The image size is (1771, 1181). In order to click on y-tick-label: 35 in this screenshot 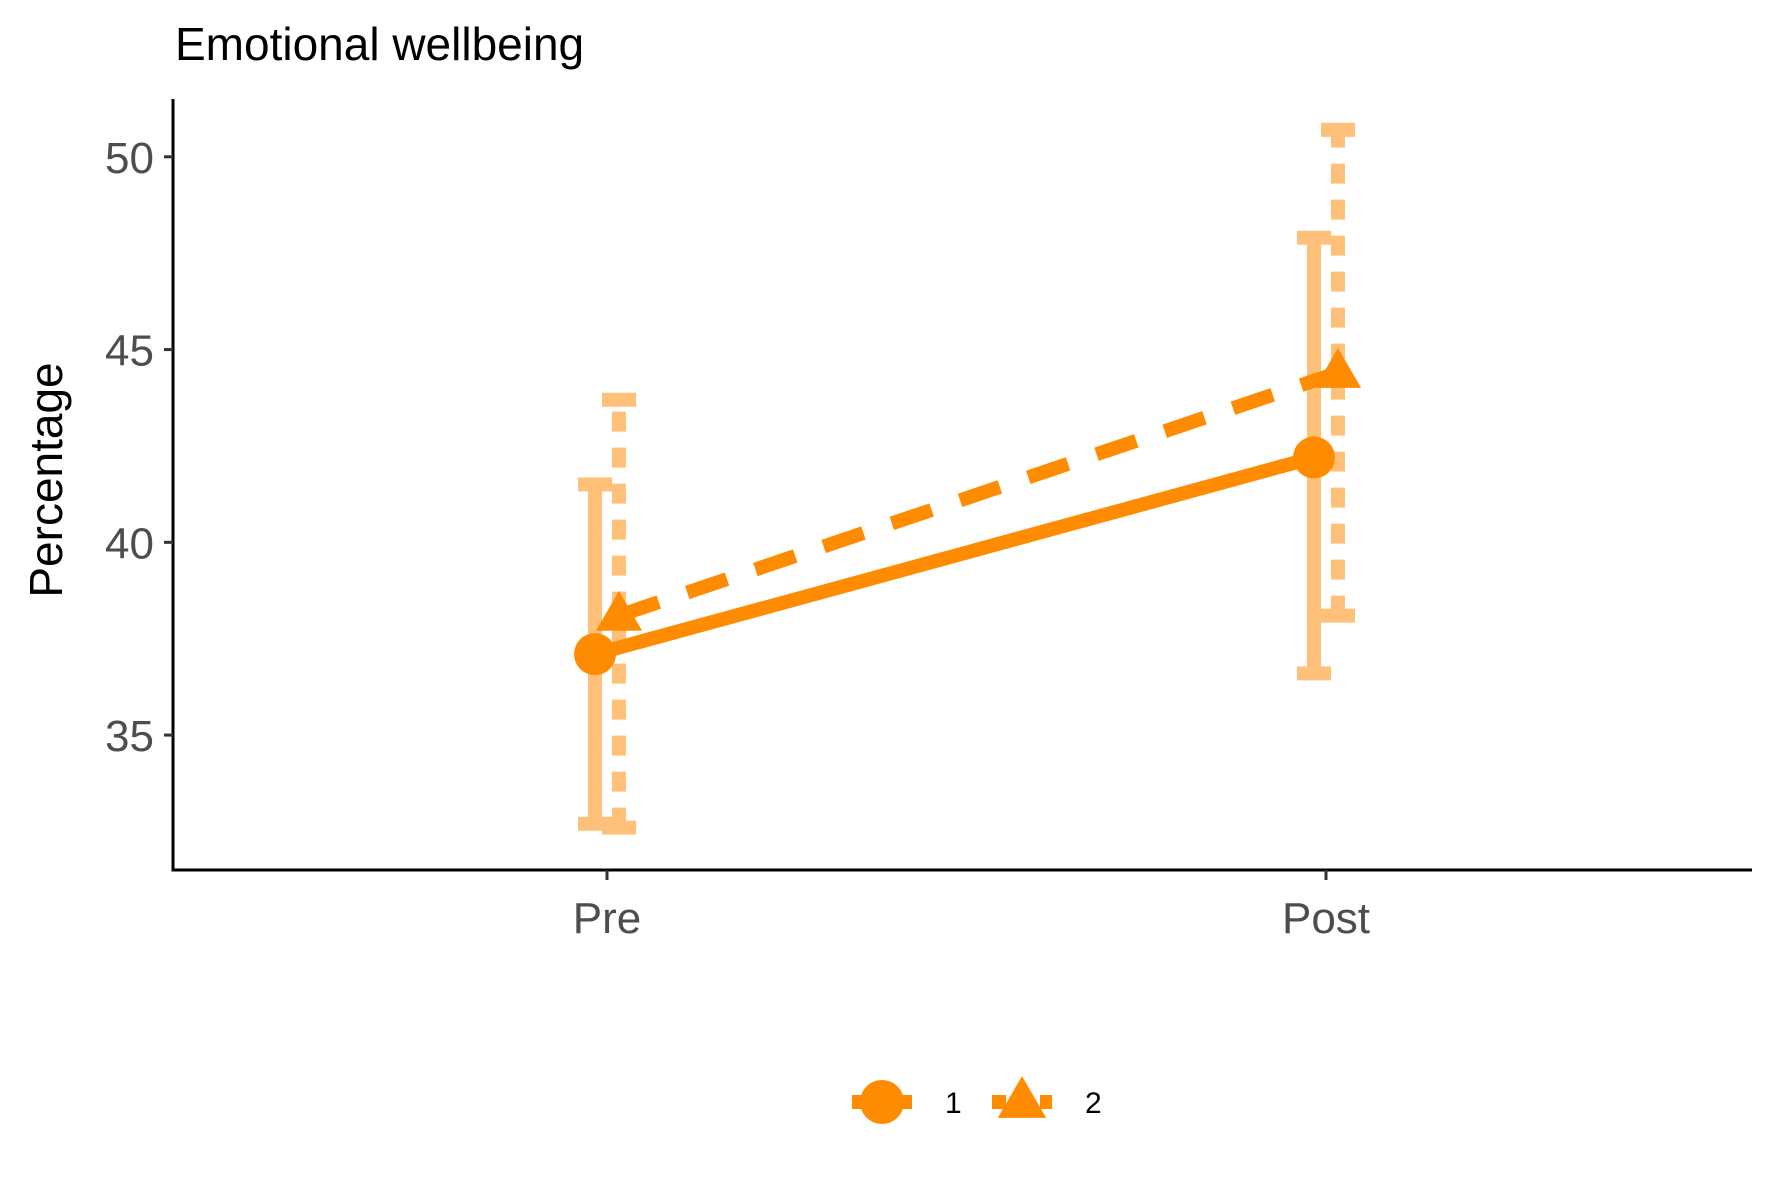, I will do `click(129, 736)`.